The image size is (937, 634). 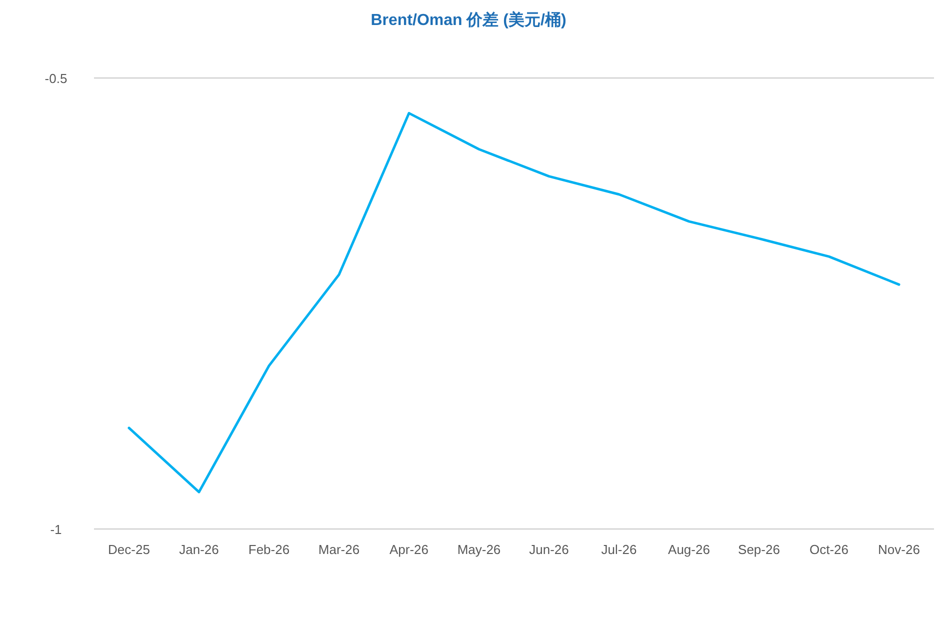 What do you see at coordinates (129, 549) in the screenshot?
I see `x-tick-label: Dec-25` at bounding box center [129, 549].